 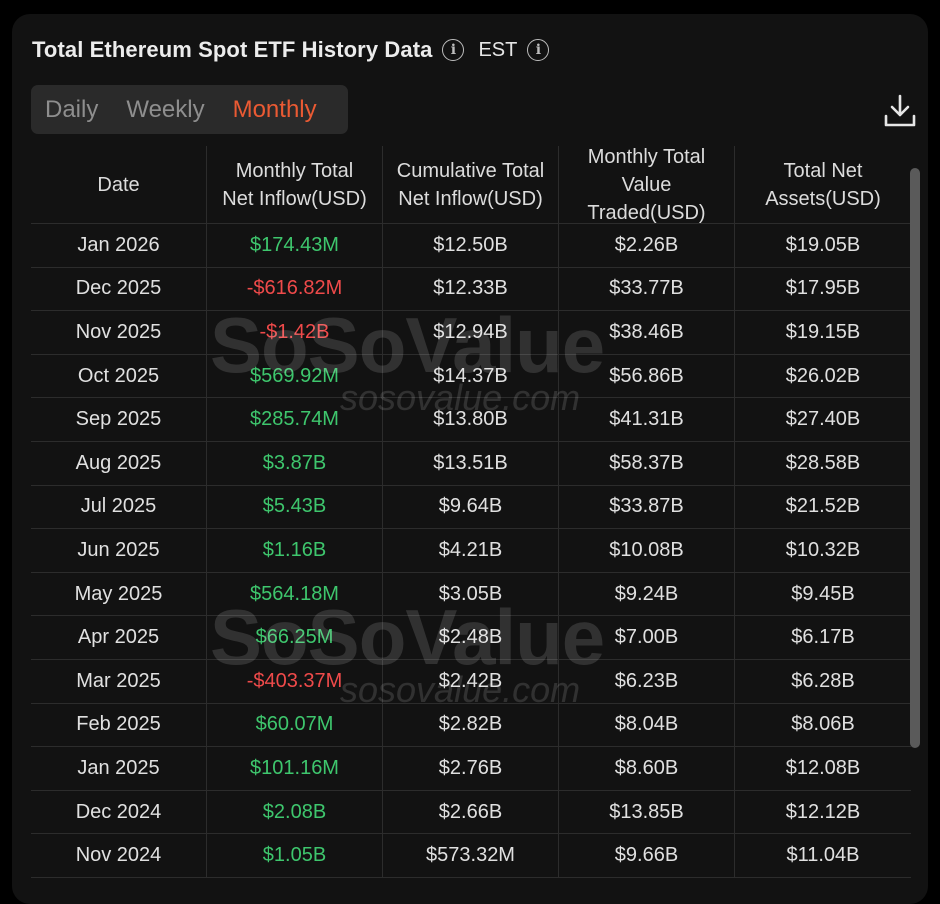 I want to click on table-row: Feb 2025 $60.07M $2.82B $8.04B $8.06B, so click(x=471, y=725).